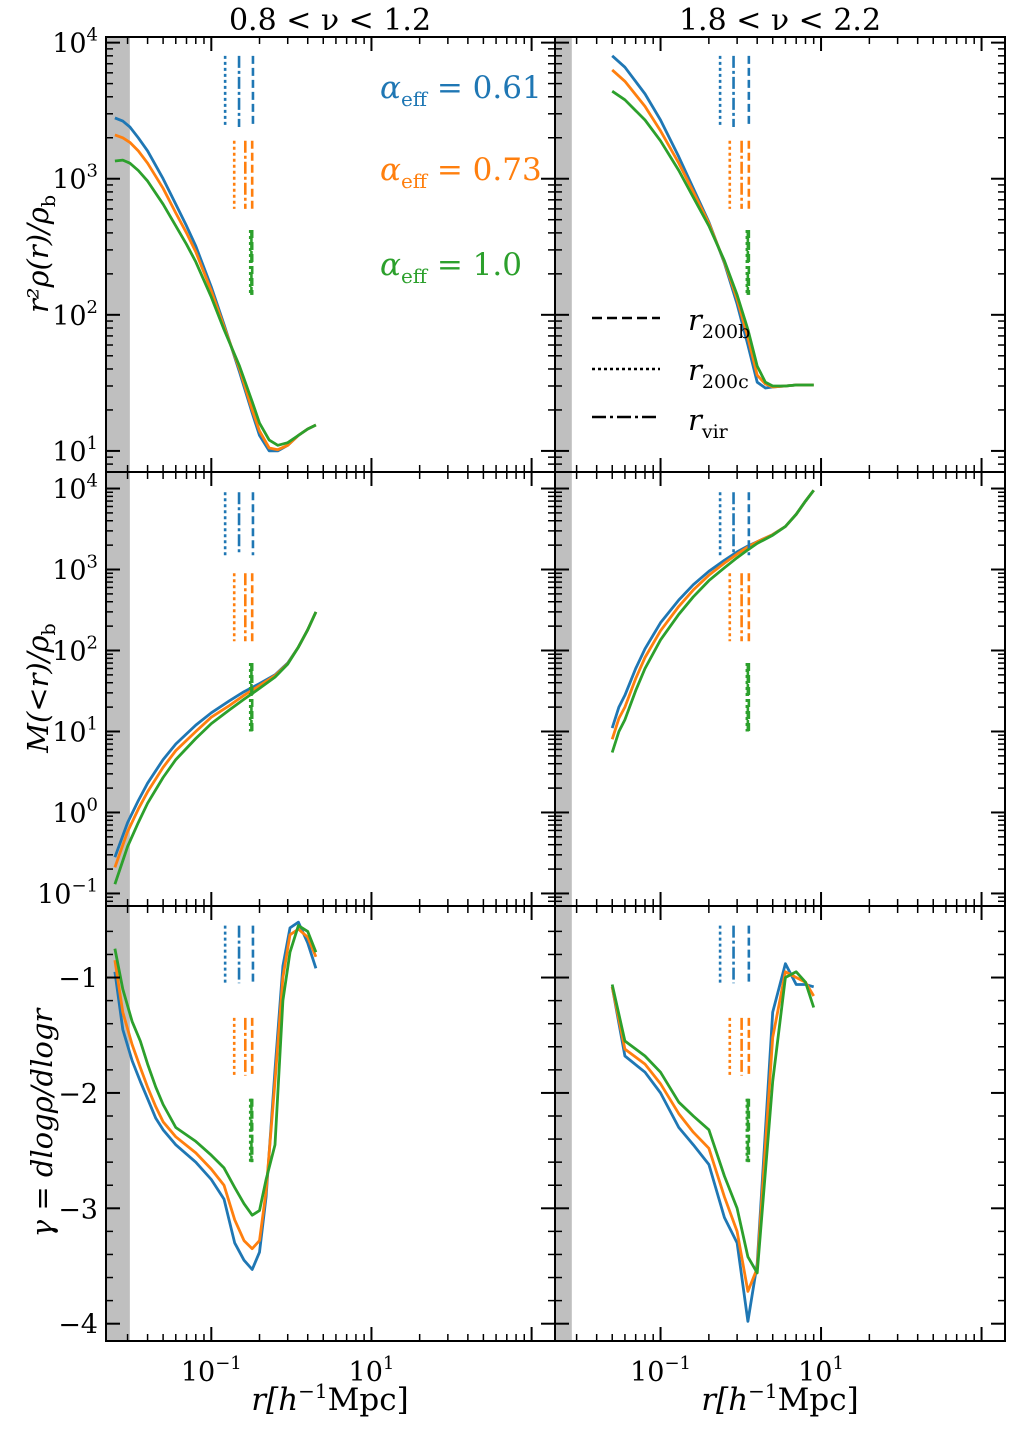 Image resolution: width=1011 pixels, height=1430 pixels. What do you see at coordinates (78, 979) in the screenshot?
I see `y-tick-label-base: −1` at bounding box center [78, 979].